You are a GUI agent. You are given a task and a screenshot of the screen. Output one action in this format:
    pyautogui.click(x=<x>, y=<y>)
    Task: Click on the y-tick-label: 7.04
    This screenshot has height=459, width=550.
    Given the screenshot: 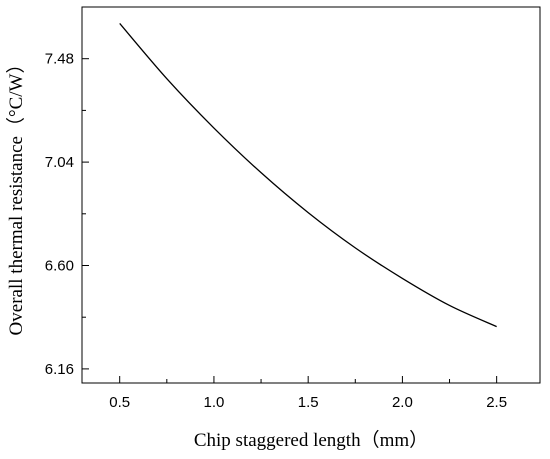 What is the action you would take?
    pyautogui.click(x=59, y=162)
    